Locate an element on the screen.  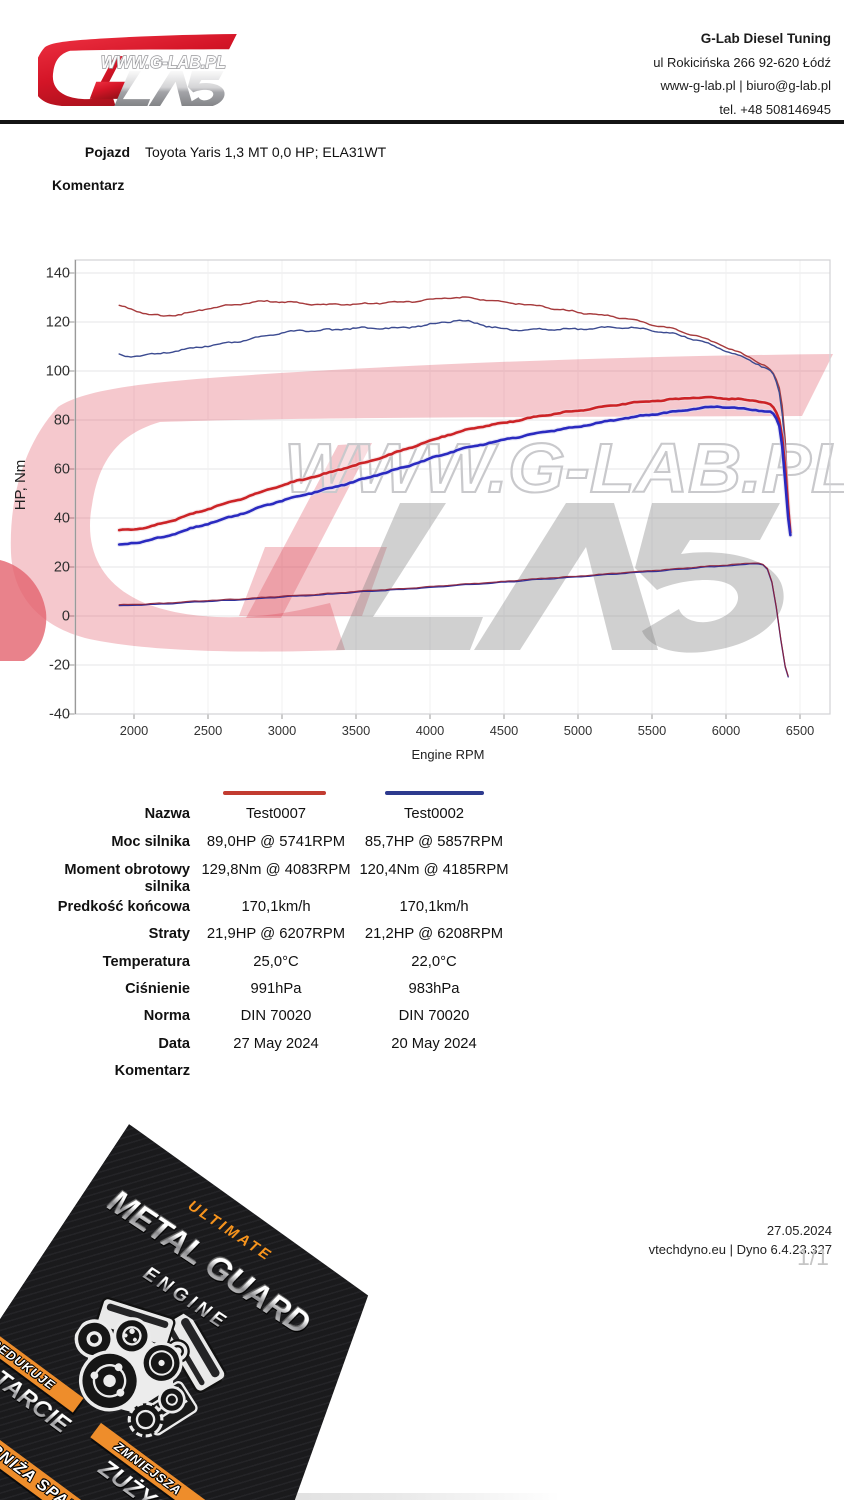
svg-text: 6000 is located at coordinates (726, 730).